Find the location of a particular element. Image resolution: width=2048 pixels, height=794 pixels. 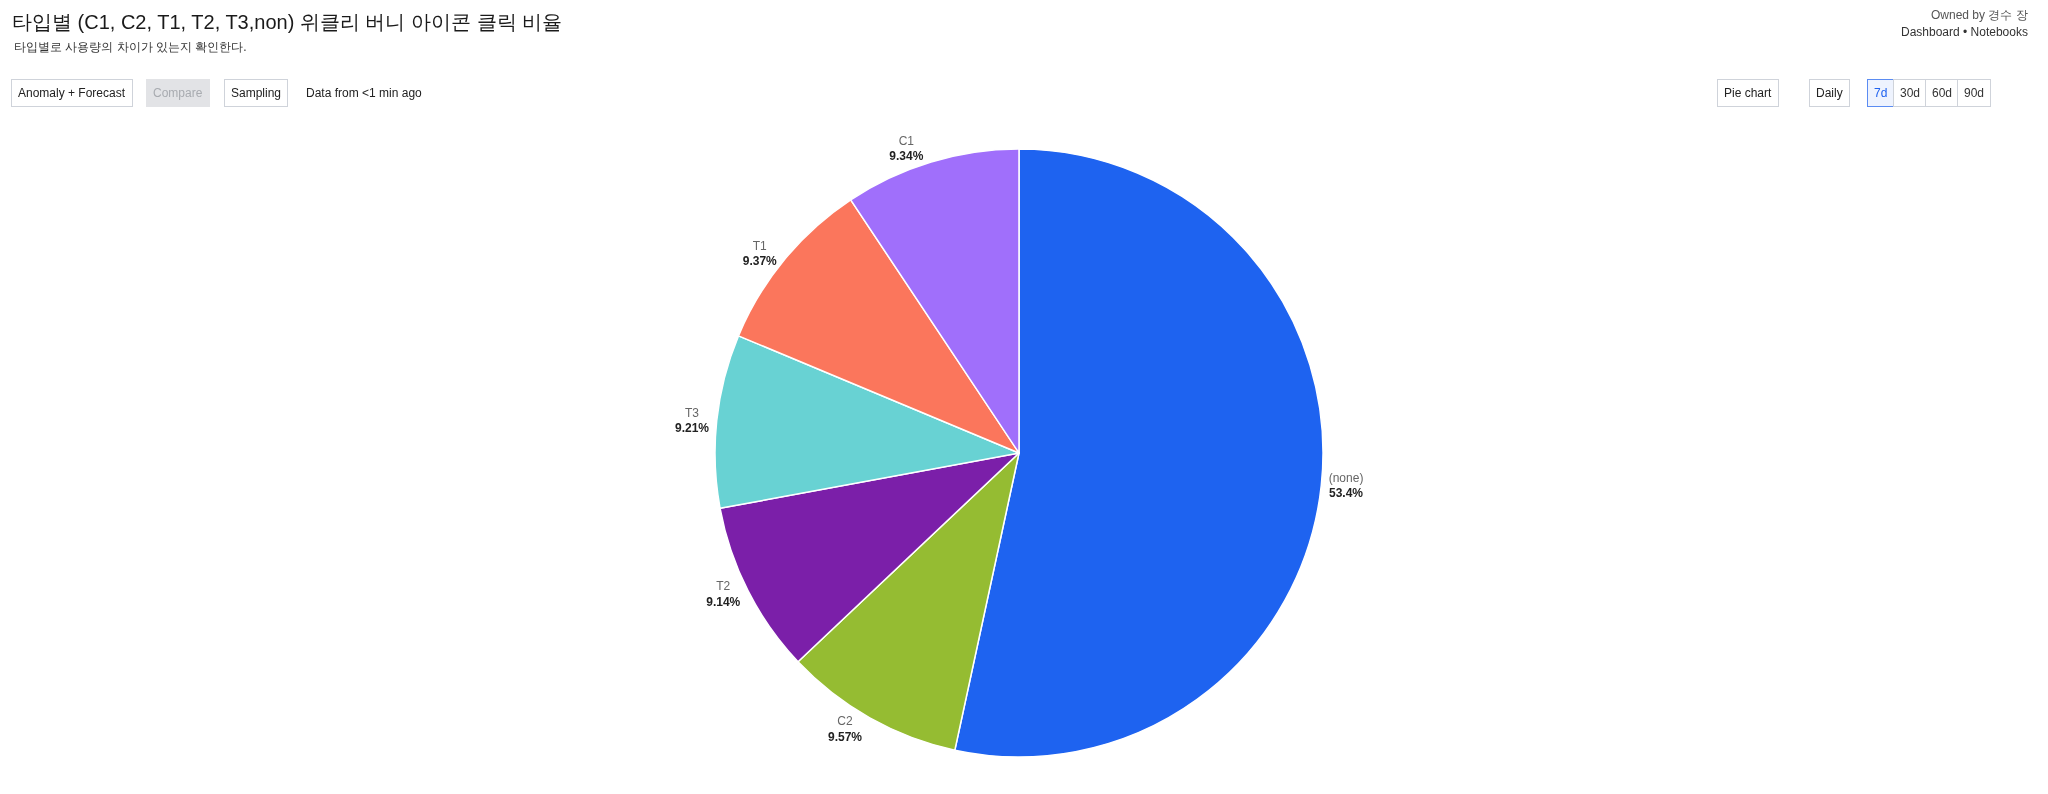

text: Anomaly + Forecast is located at coordinates (72, 93).